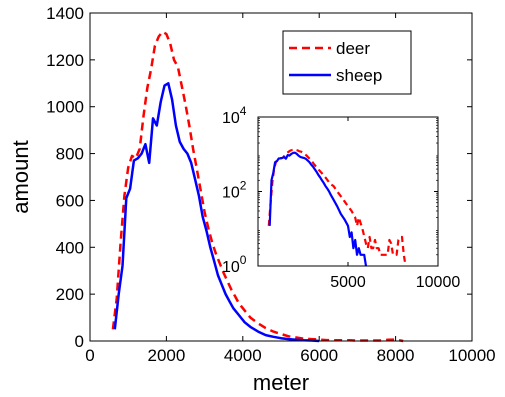  Describe the element at coordinates (359, 75) in the screenshot. I see `legend-label-sheep: sheep` at that location.